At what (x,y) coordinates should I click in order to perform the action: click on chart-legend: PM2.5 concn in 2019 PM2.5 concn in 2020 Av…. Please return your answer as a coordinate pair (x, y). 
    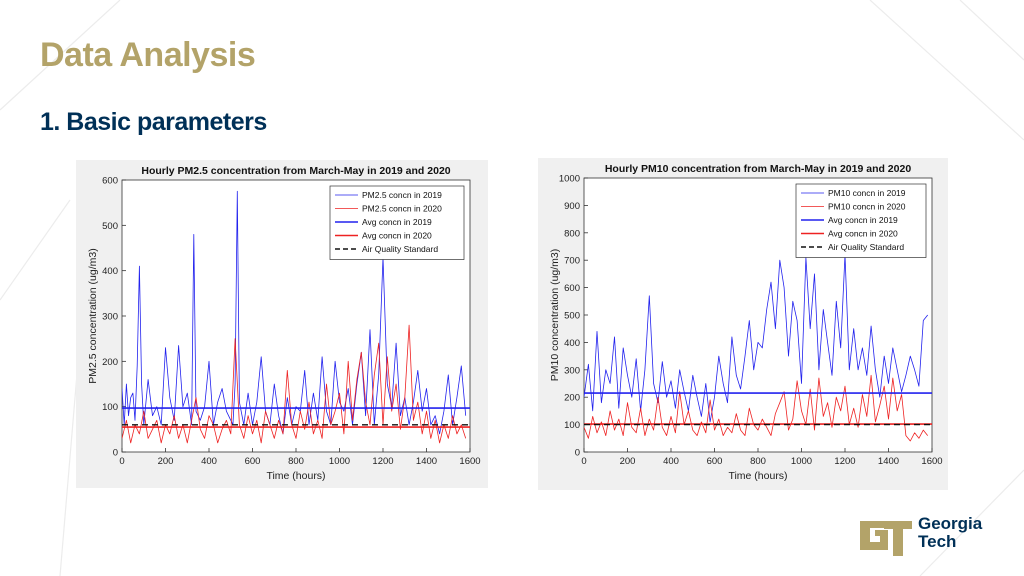
    Looking at the image, I should click on (397, 222).